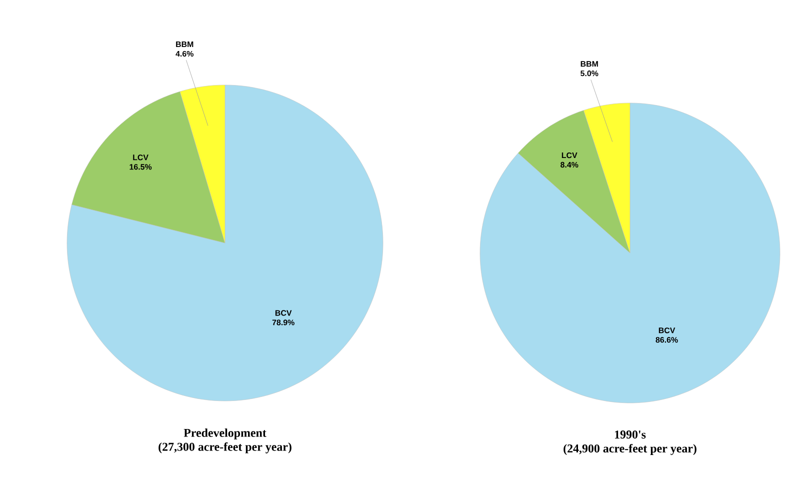  What do you see at coordinates (630, 434) in the screenshot?
I see `text: 1990's` at bounding box center [630, 434].